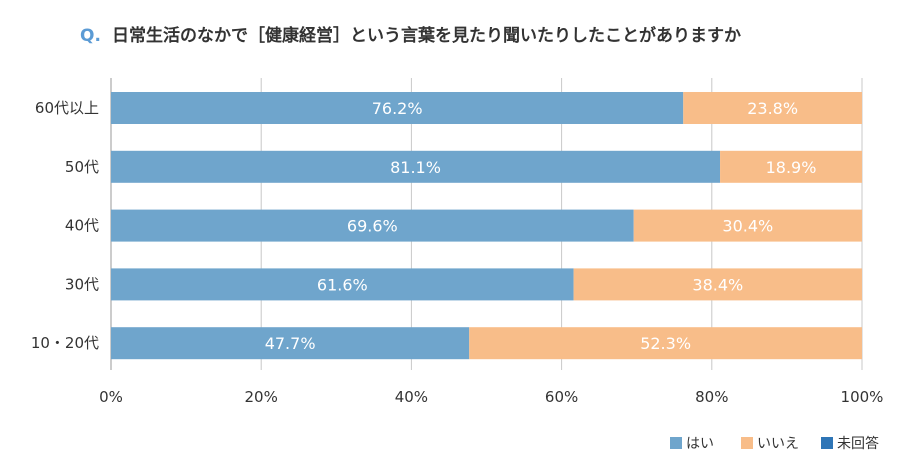  I want to click on chart-title: Q. 日常生活のなかで［健康経営］という言葉を見たり聞いたりしたことがありますか, so click(410, 35).